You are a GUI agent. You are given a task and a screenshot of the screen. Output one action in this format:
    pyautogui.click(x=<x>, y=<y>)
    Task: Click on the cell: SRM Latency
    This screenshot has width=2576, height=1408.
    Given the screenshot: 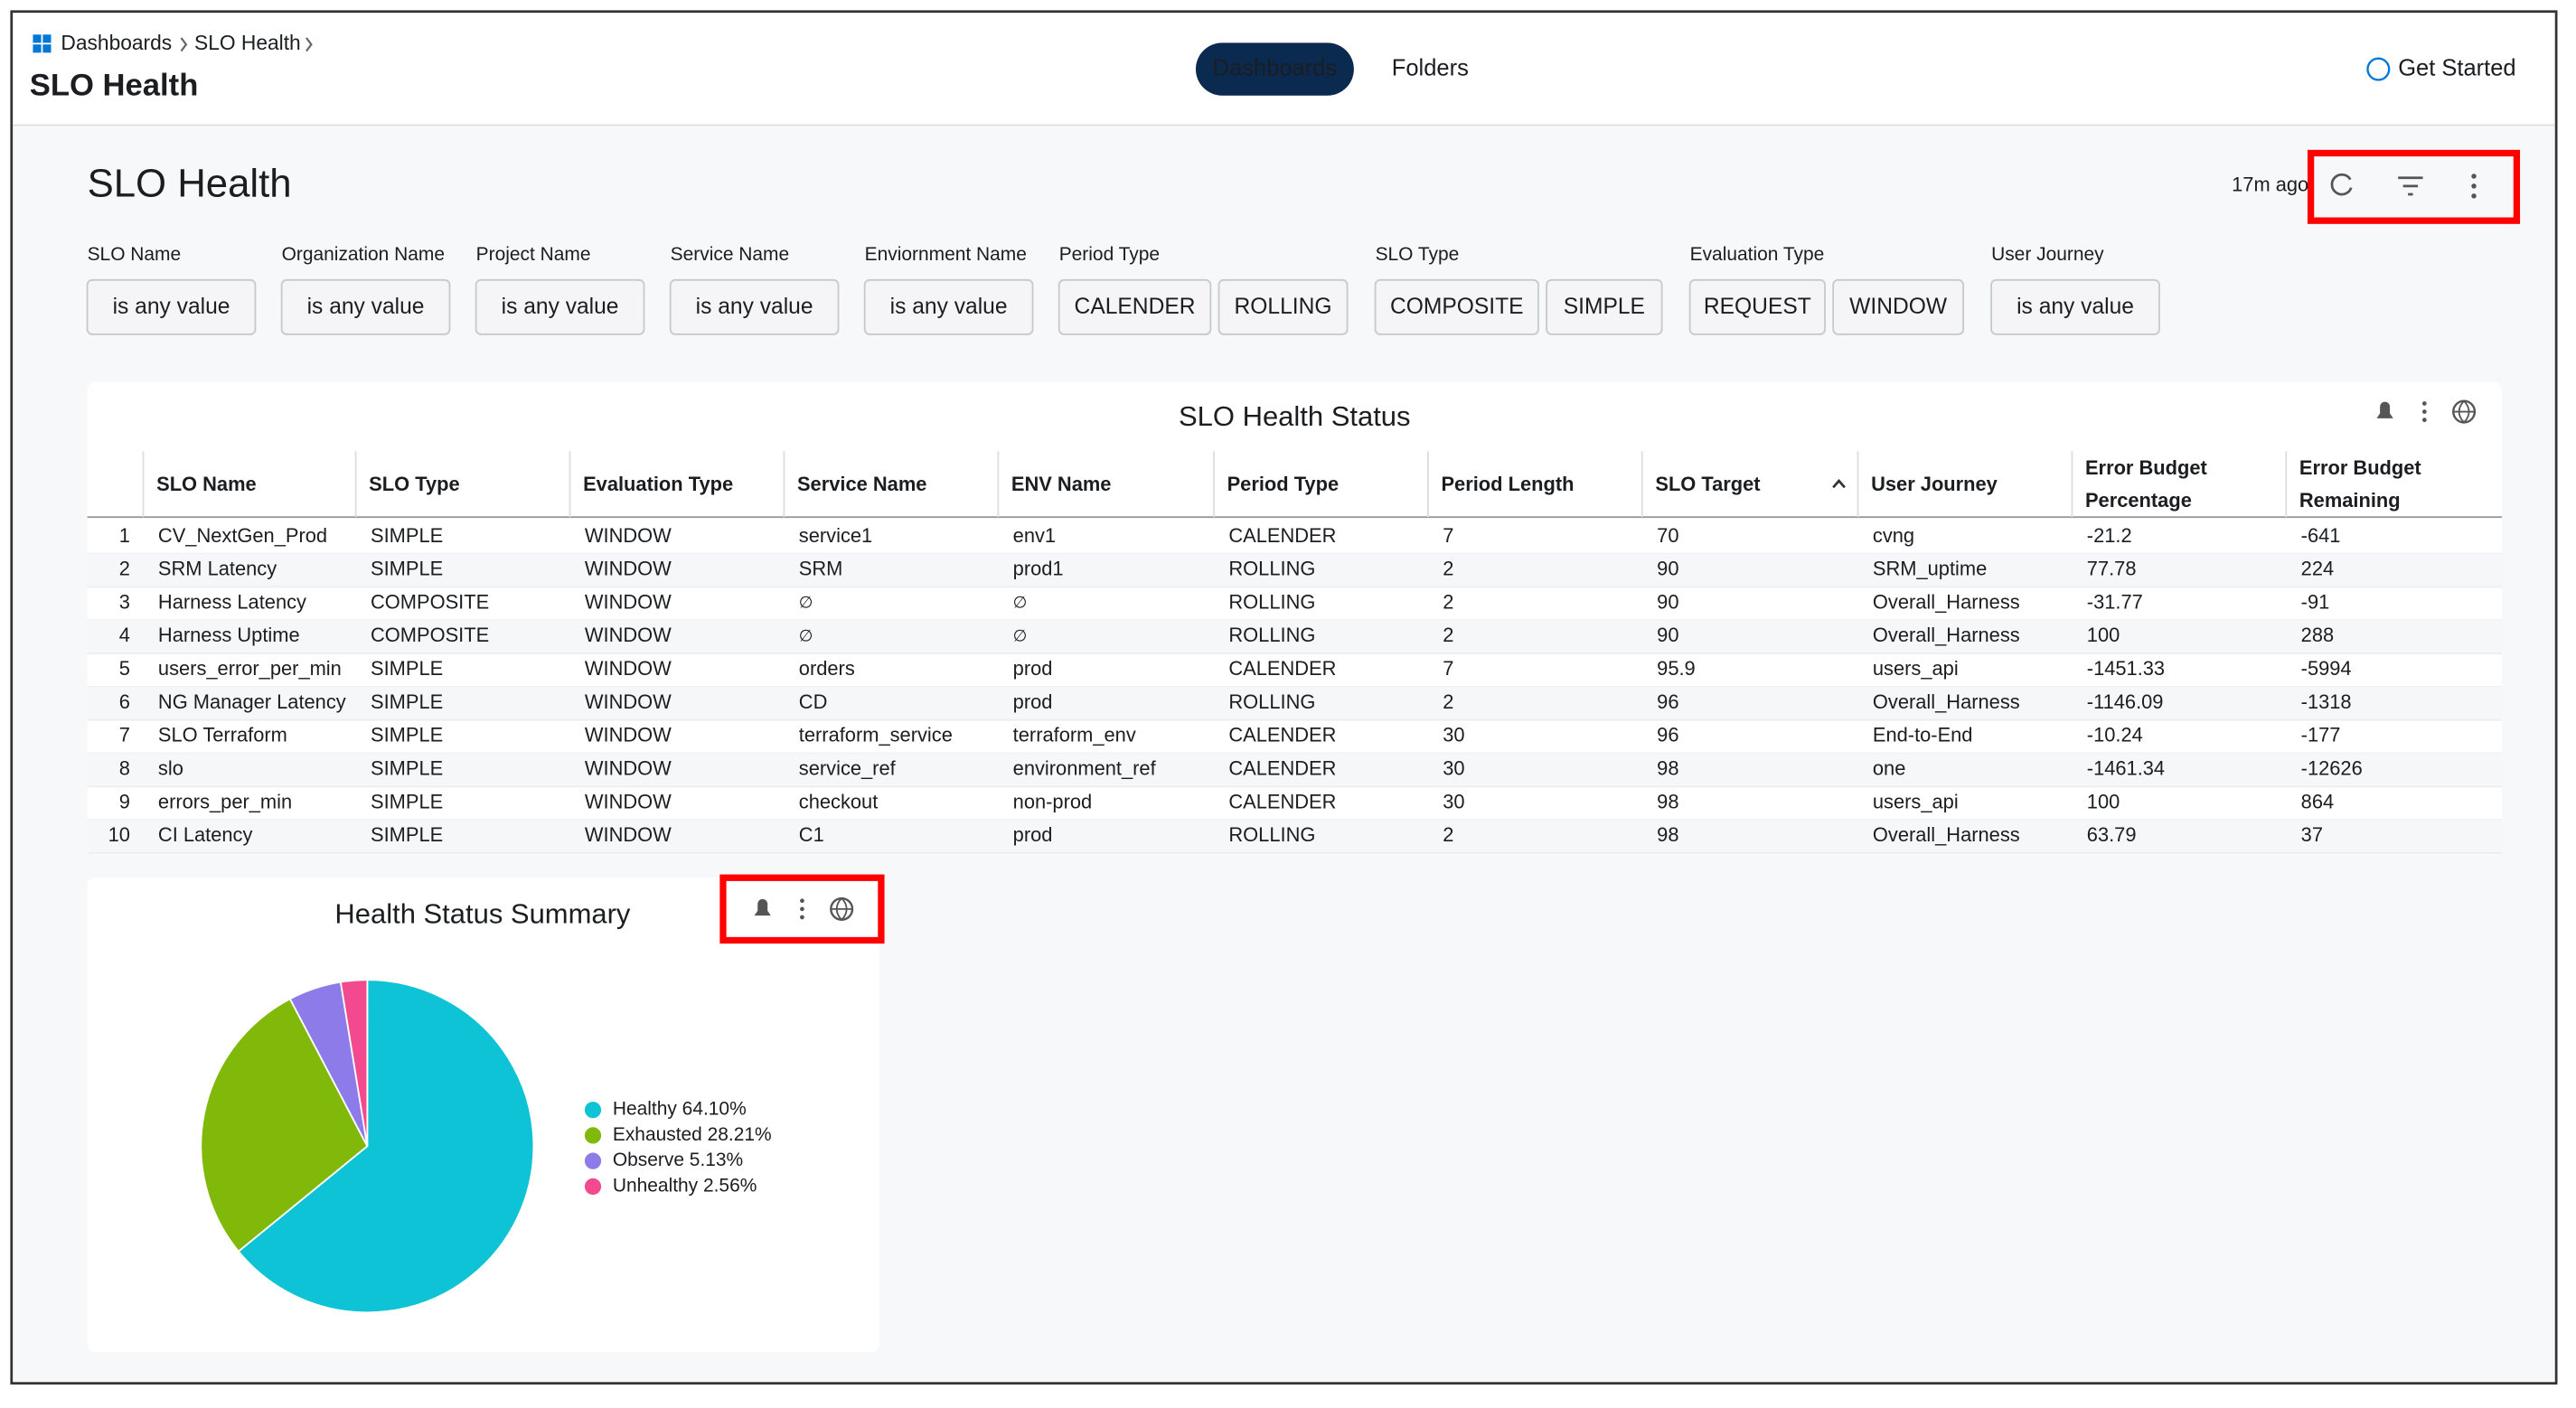 What is the action you would take?
    pyautogui.click(x=217, y=569)
    